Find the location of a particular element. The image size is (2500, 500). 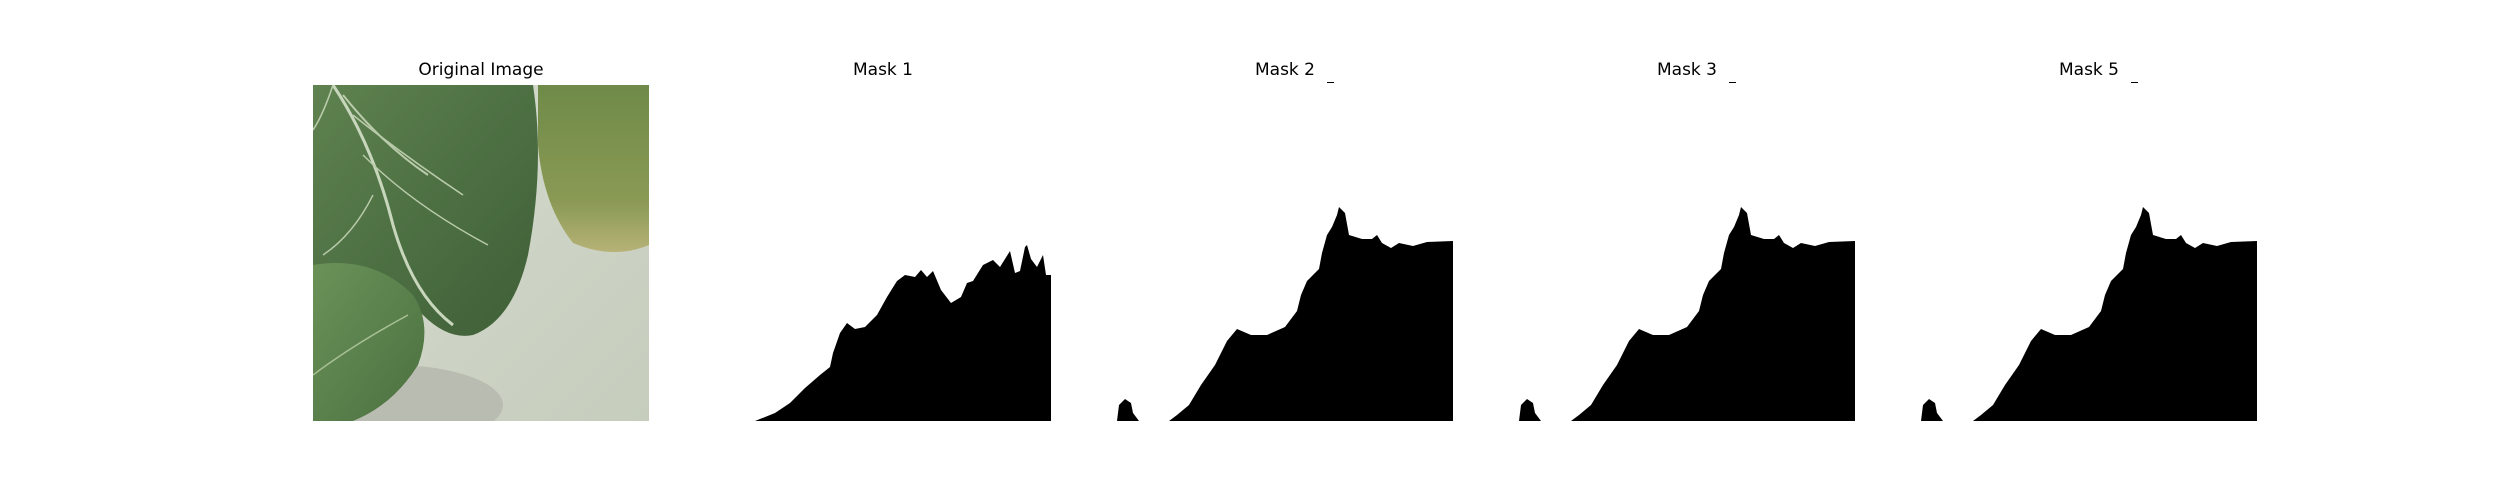

mask-5-title-tick is located at coordinates (2134, 83).